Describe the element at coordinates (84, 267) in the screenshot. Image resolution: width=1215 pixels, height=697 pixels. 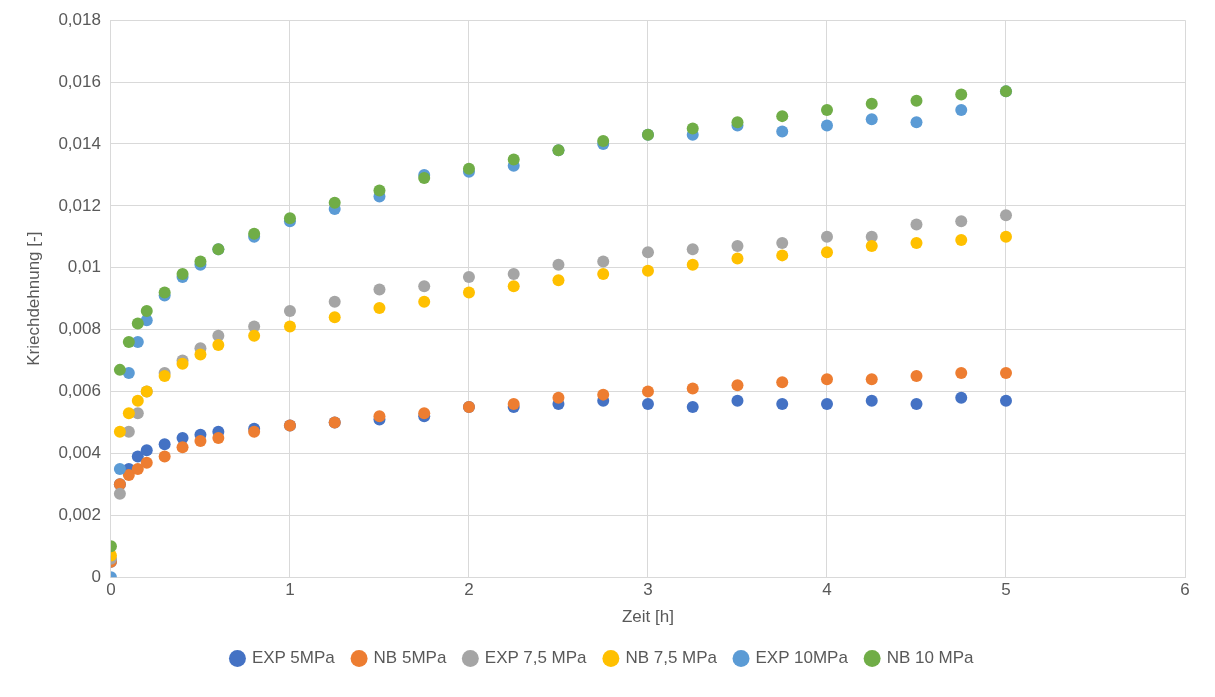
I see `y-tick-label: 0,01` at that location.